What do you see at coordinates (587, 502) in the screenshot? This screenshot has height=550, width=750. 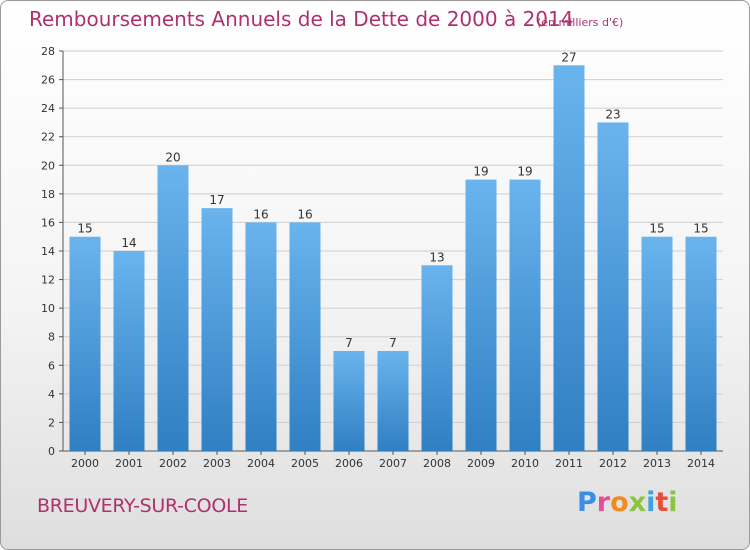 I see `logo-letter: P` at bounding box center [587, 502].